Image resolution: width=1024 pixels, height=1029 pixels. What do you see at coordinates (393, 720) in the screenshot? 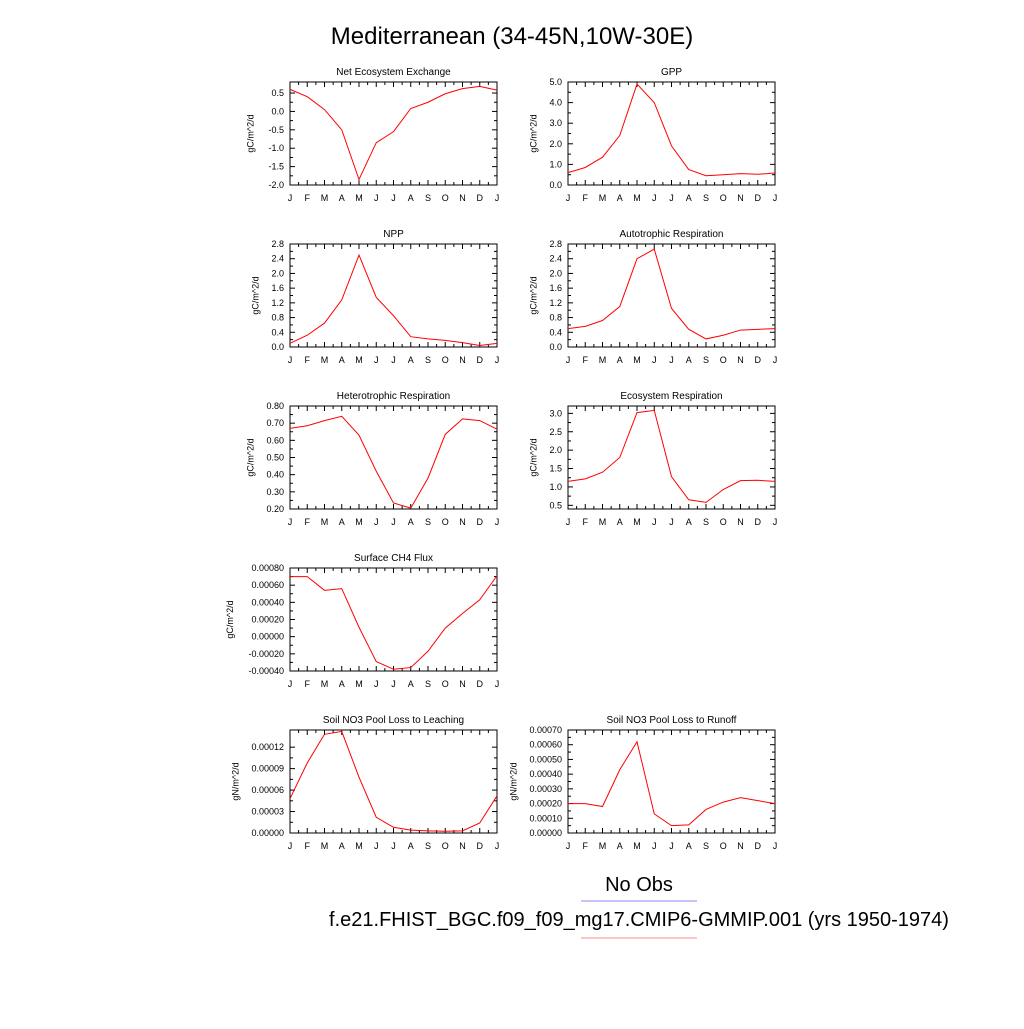
I see `panel-title: Soil NO3 Pool Loss to Leaching` at bounding box center [393, 720].